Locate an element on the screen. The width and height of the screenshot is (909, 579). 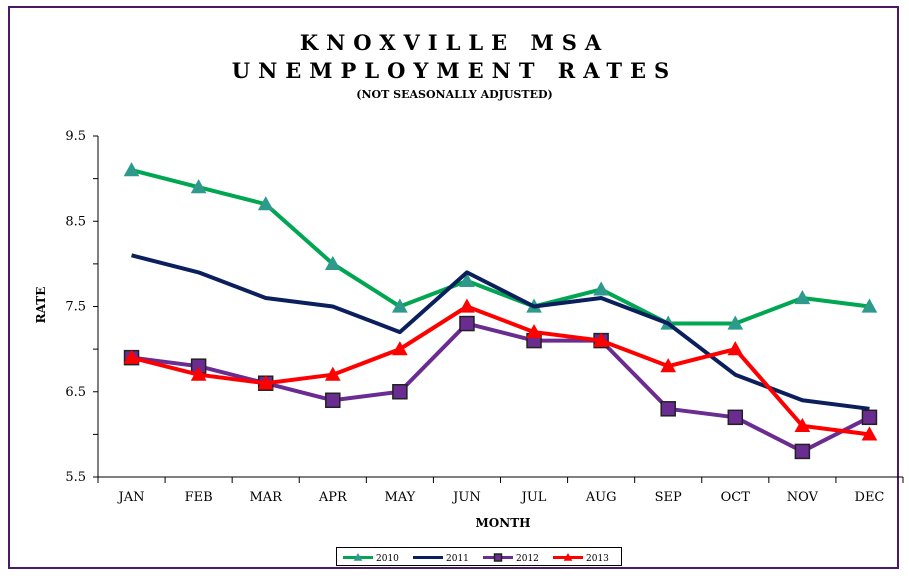
x-tick-label: AUG is located at coordinates (601, 497).